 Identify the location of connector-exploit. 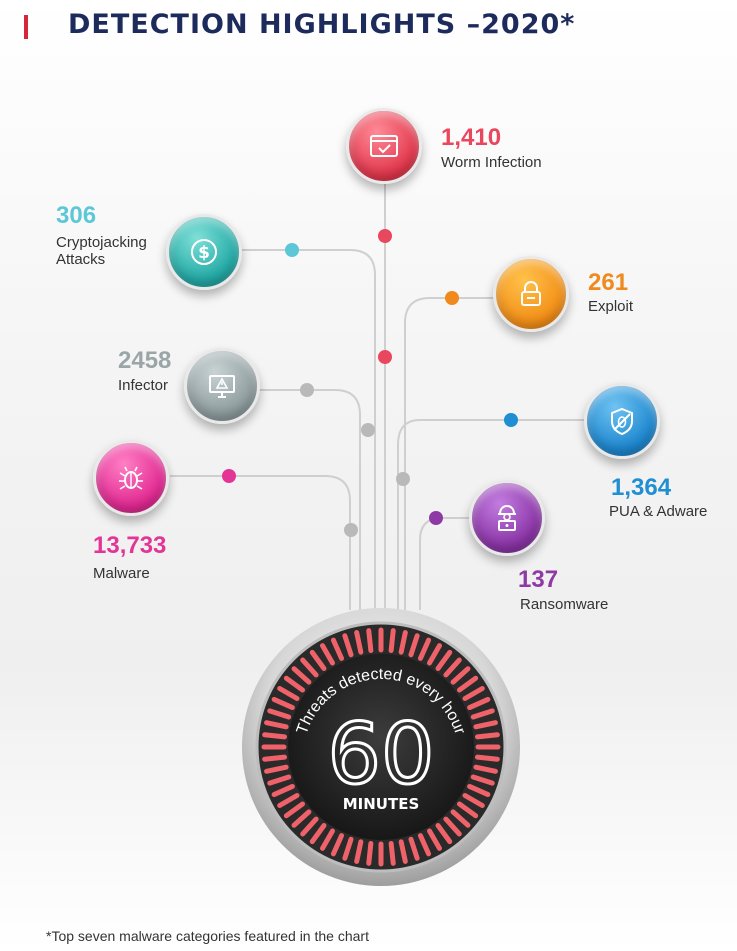
(449, 453).